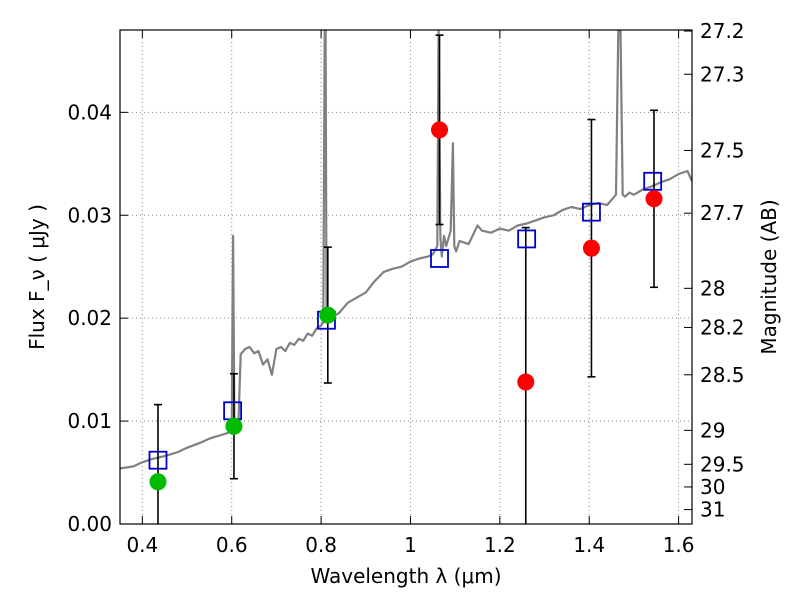 The height and width of the screenshot is (600, 800). What do you see at coordinates (679, 545) in the screenshot?
I see `x-tick-label: 1.6` at bounding box center [679, 545].